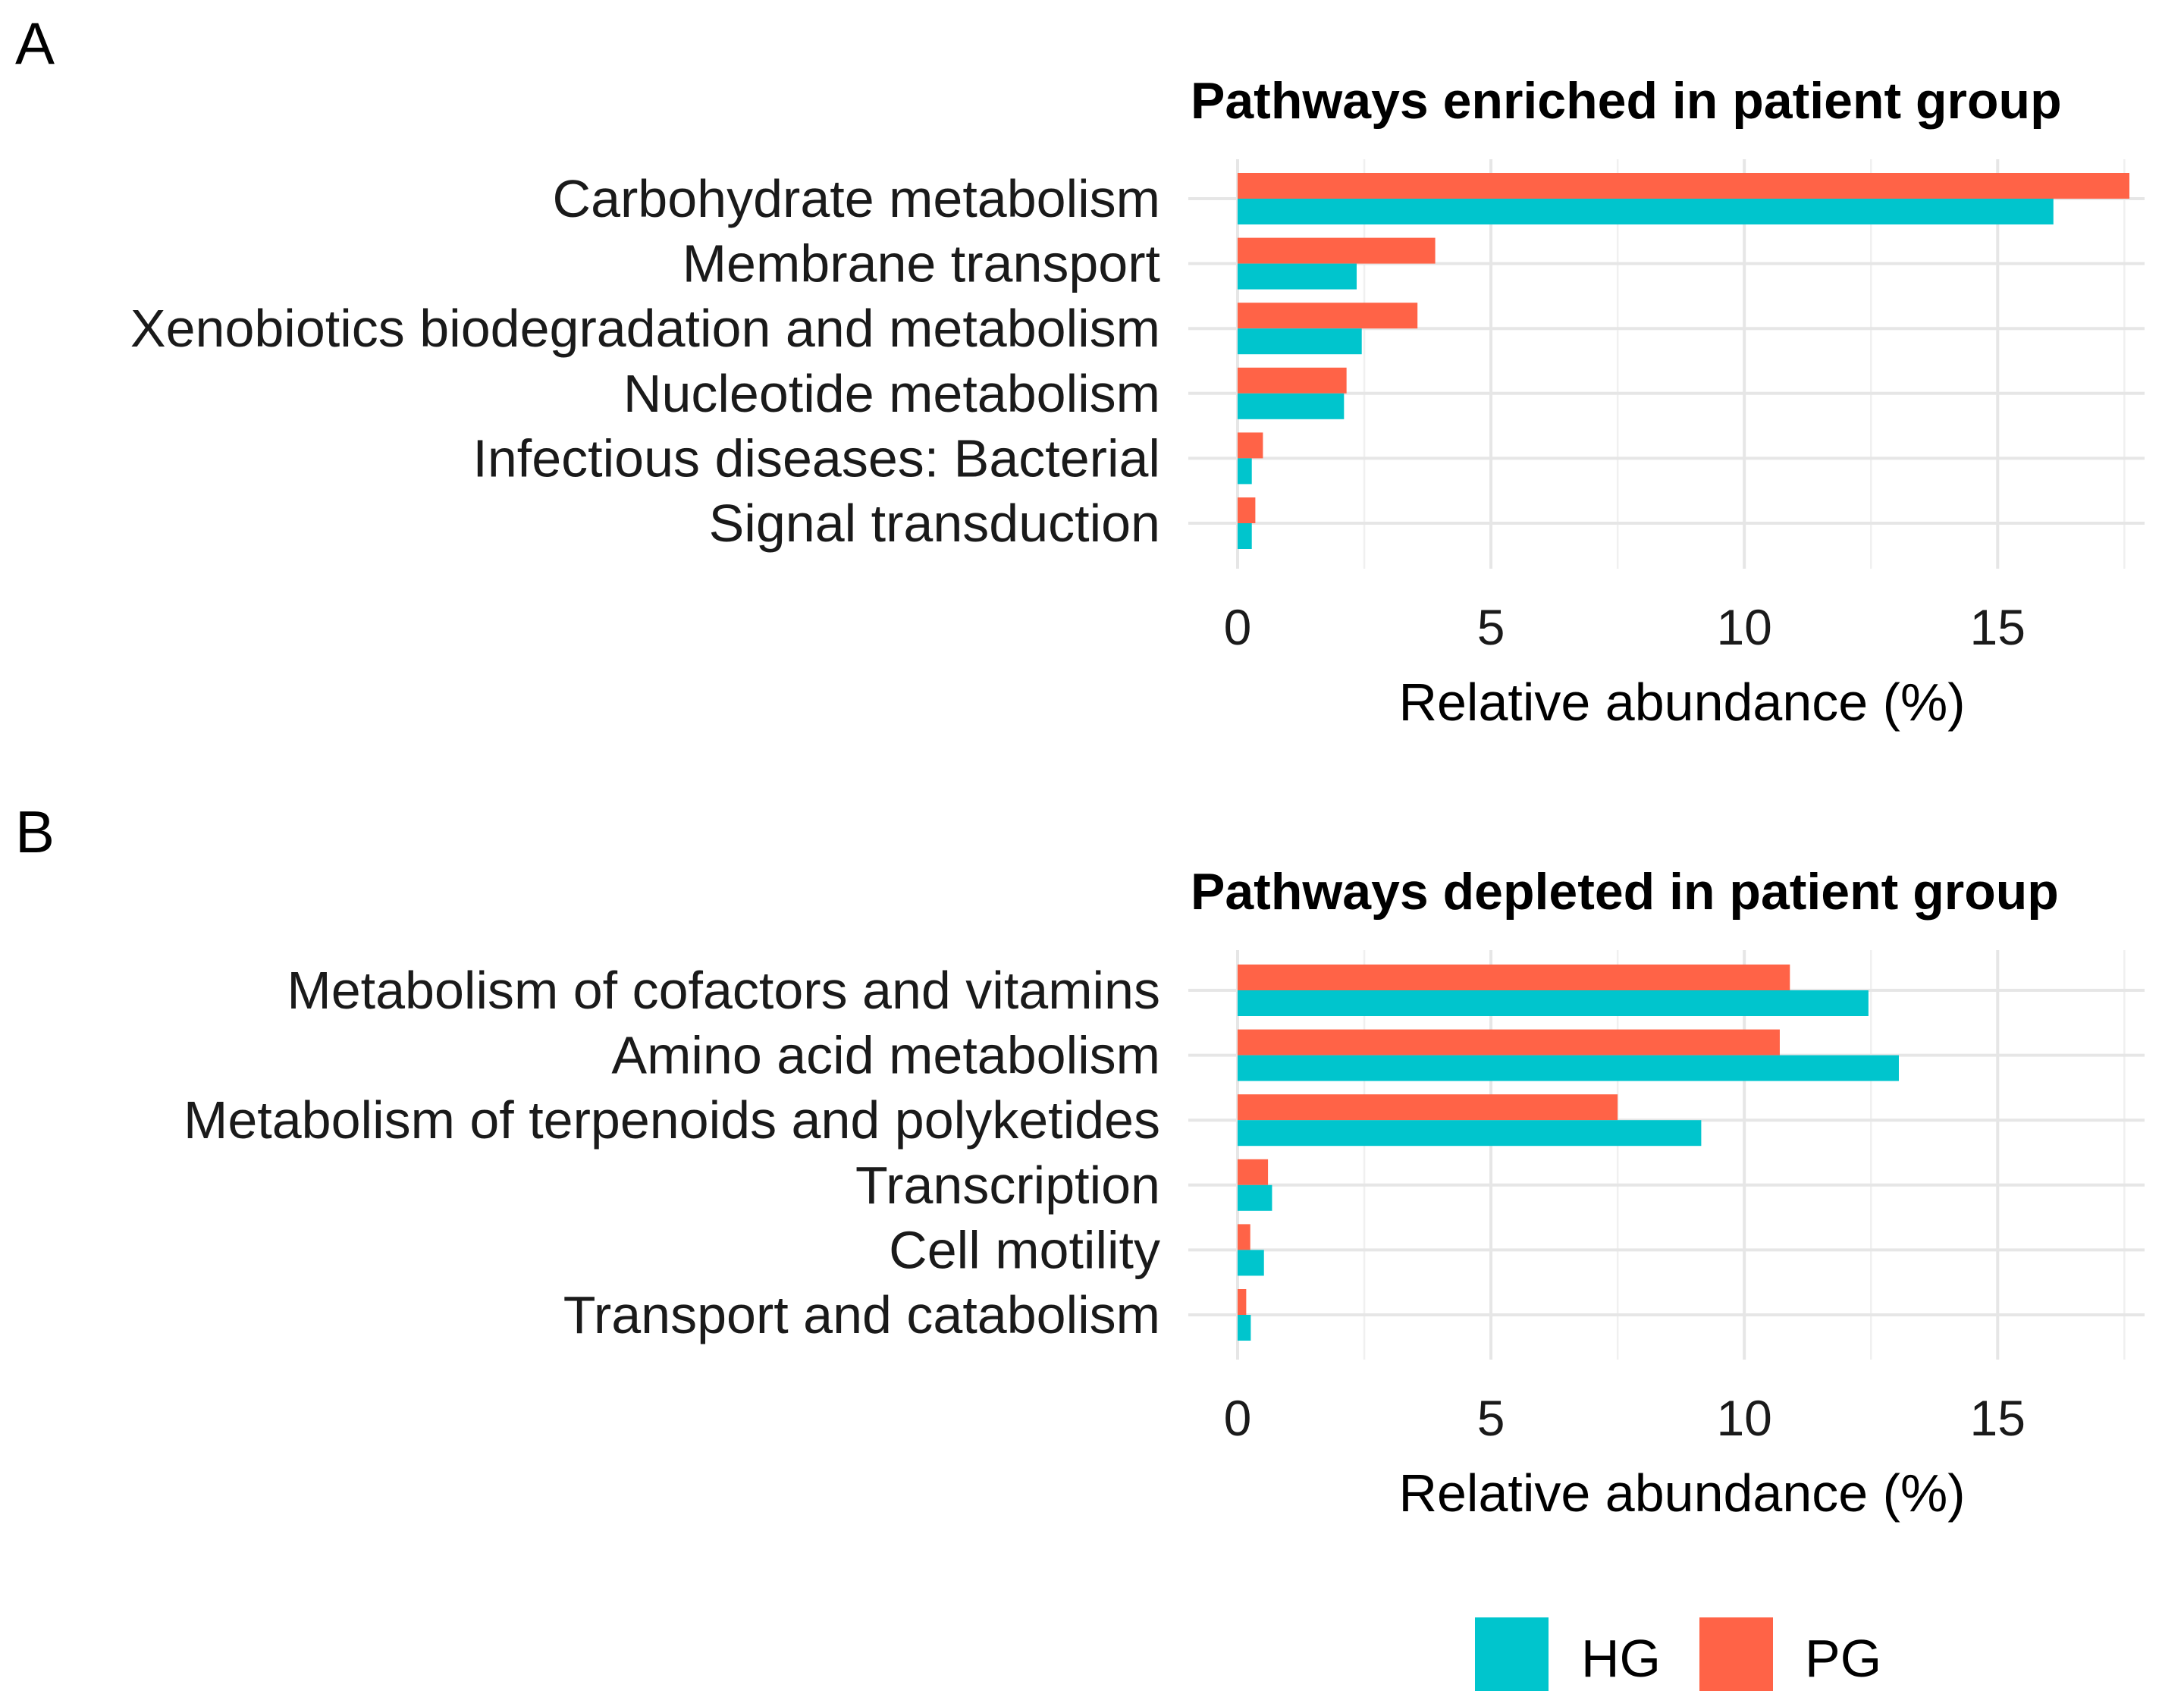 This screenshot has width=2184, height=1694. I want to click on panel-a-letter: A, so click(35, 43).